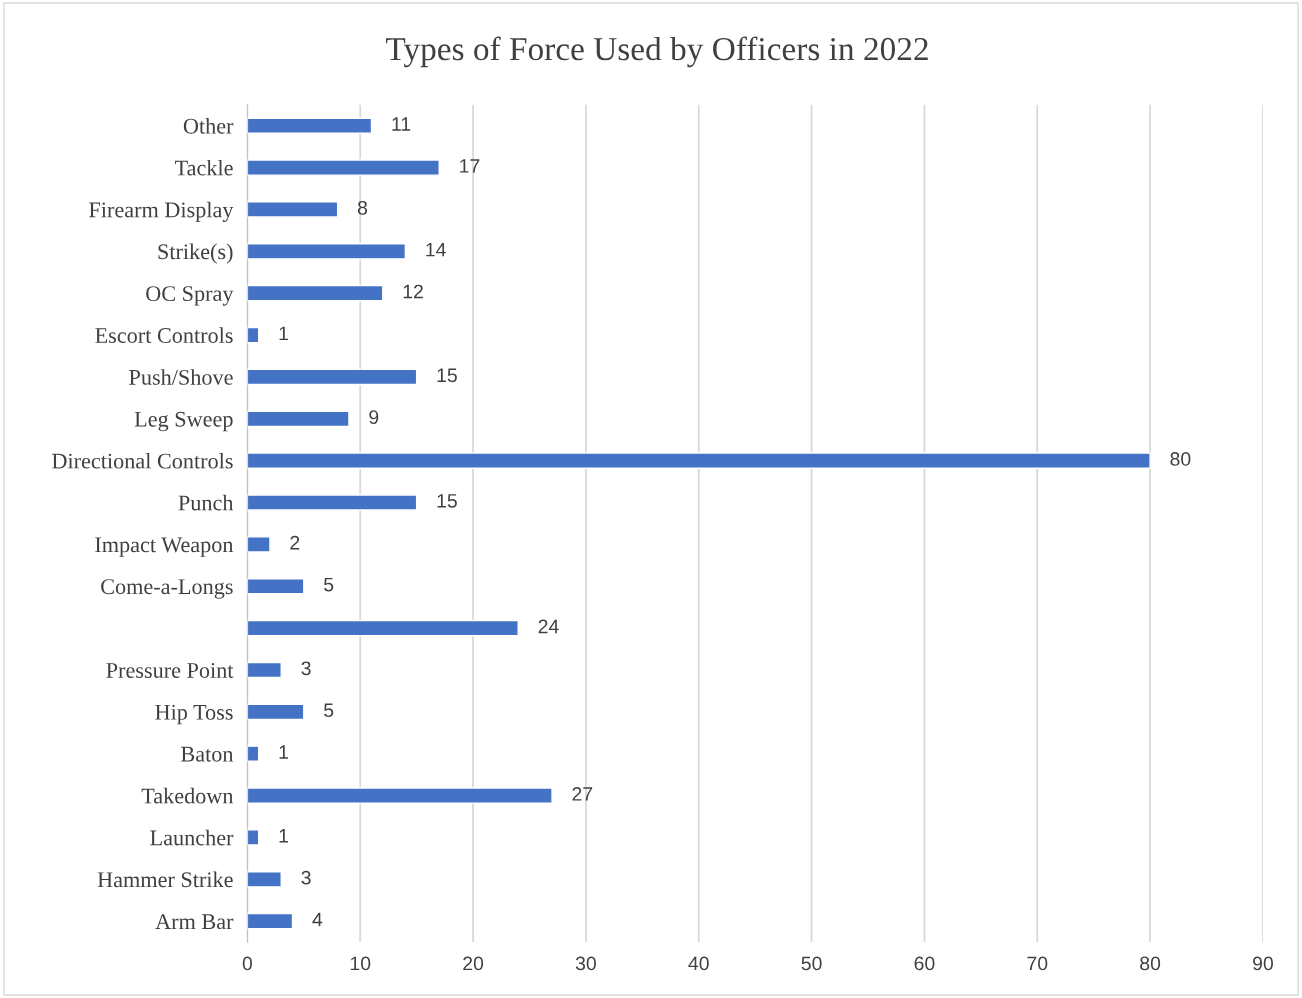 Image resolution: width=1302 pixels, height=998 pixels. What do you see at coordinates (1180, 459) in the screenshot?
I see `data-label: 80` at bounding box center [1180, 459].